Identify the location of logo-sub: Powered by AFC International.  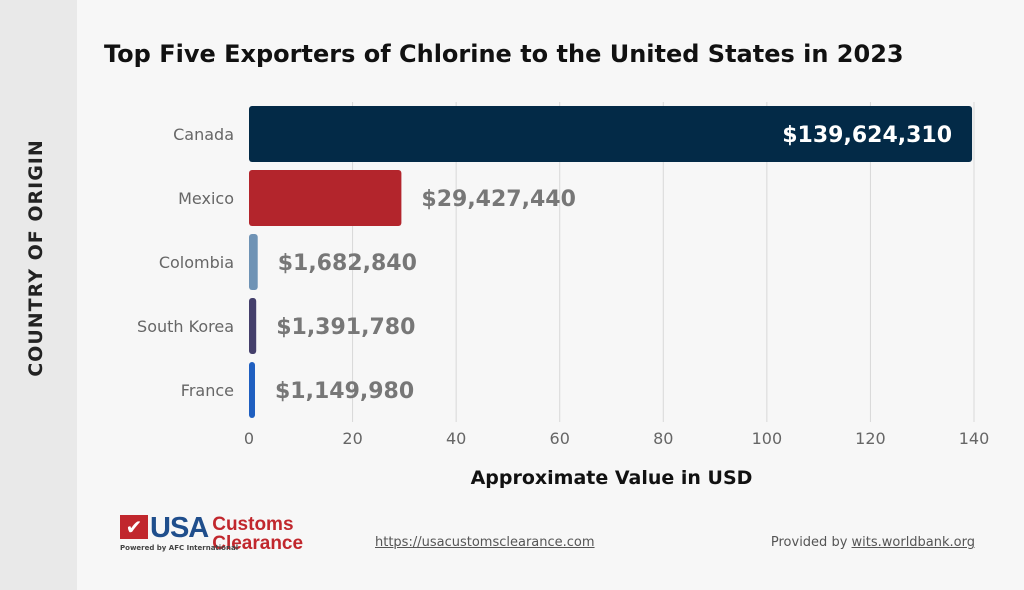
(179, 548).